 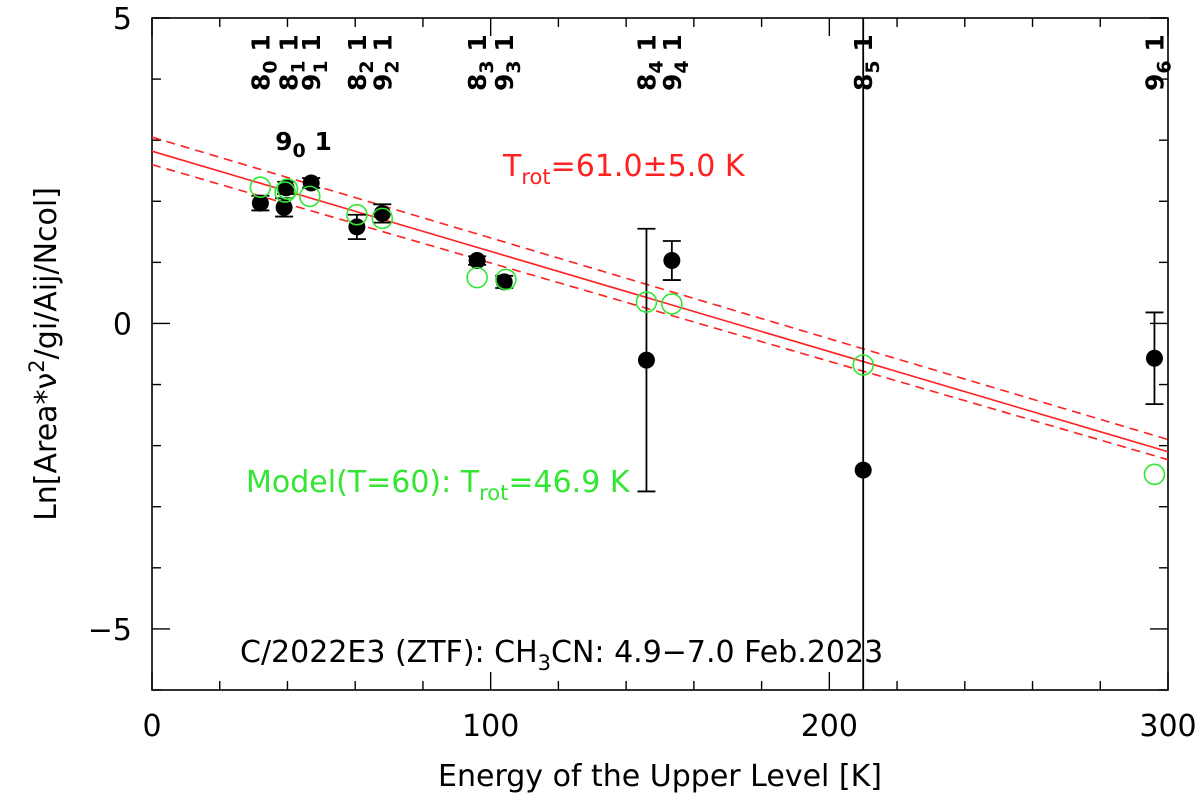 I want to click on y-tick-label: 0, so click(x=122, y=324).